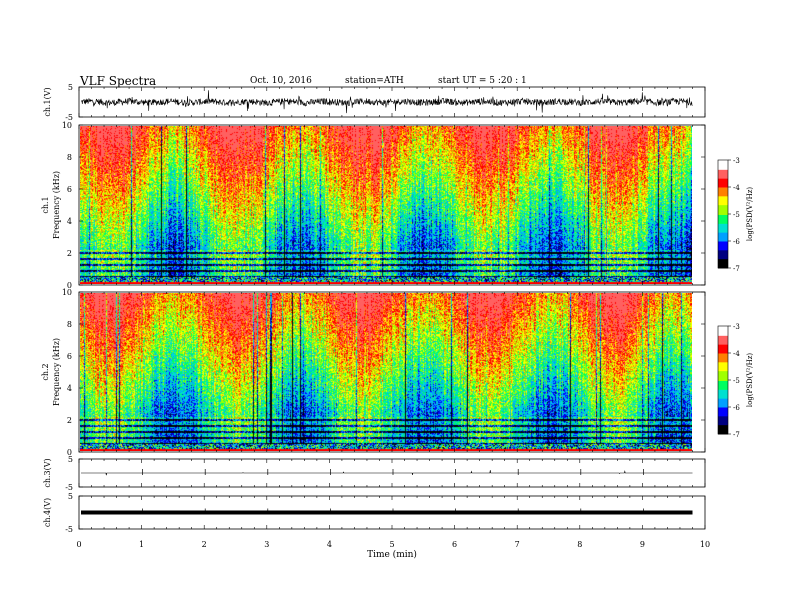 The width and height of the screenshot is (792, 612). What do you see at coordinates (69, 157) in the screenshot?
I see `y-tick-label: 8` at bounding box center [69, 157].